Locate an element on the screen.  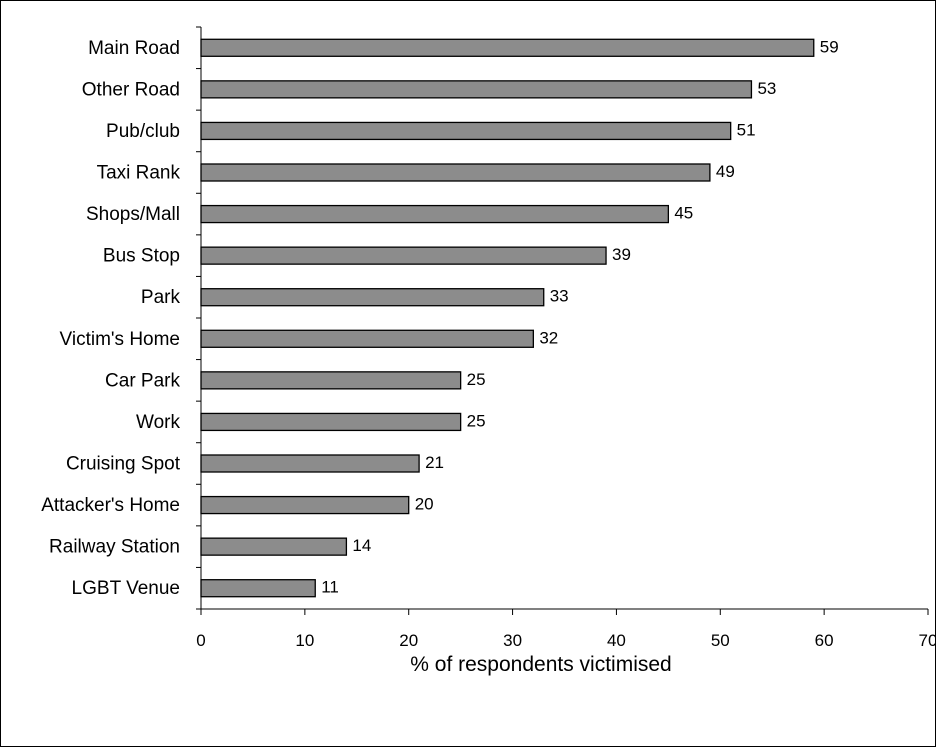
data-label: 45 is located at coordinates (683, 213).